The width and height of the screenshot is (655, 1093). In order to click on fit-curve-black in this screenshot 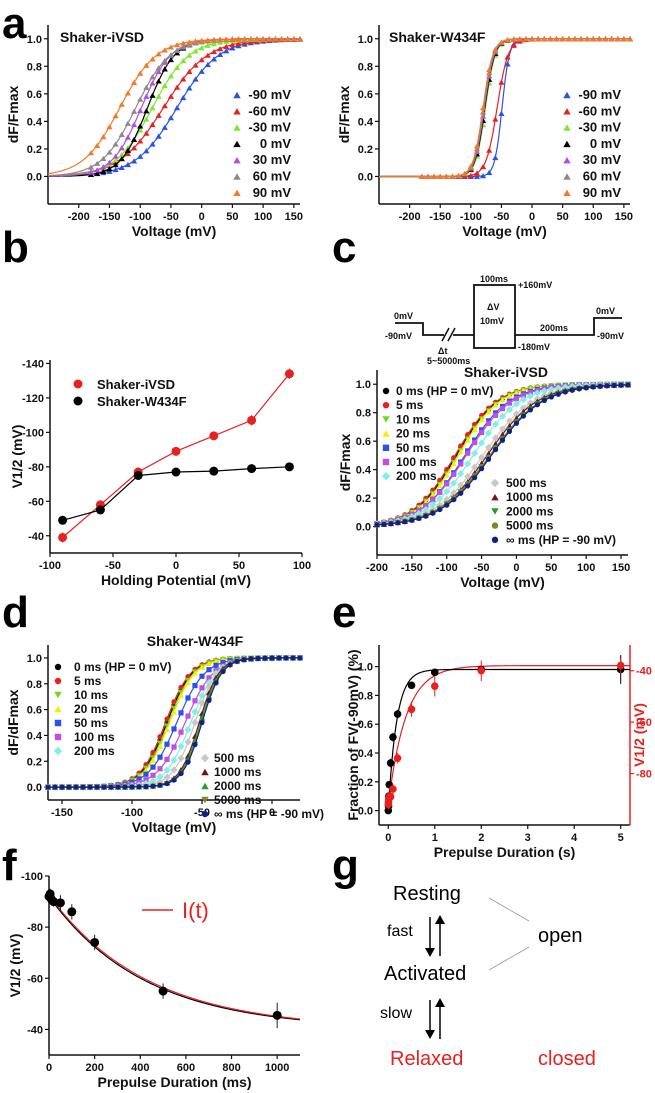, I will do `click(174, 958)`.